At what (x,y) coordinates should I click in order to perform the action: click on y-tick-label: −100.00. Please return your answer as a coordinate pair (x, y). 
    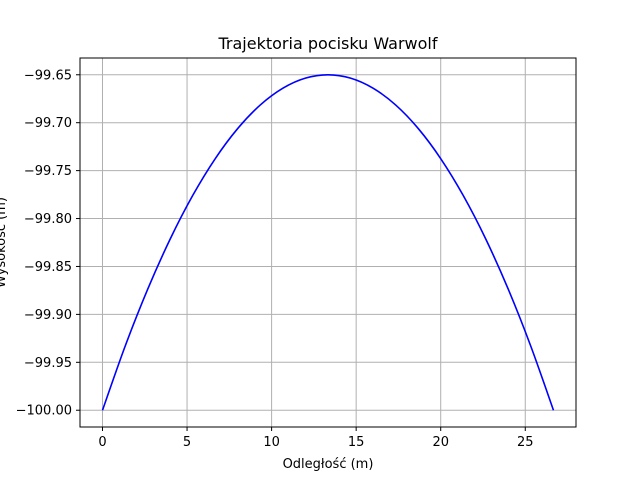
    Looking at the image, I should click on (44, 411).